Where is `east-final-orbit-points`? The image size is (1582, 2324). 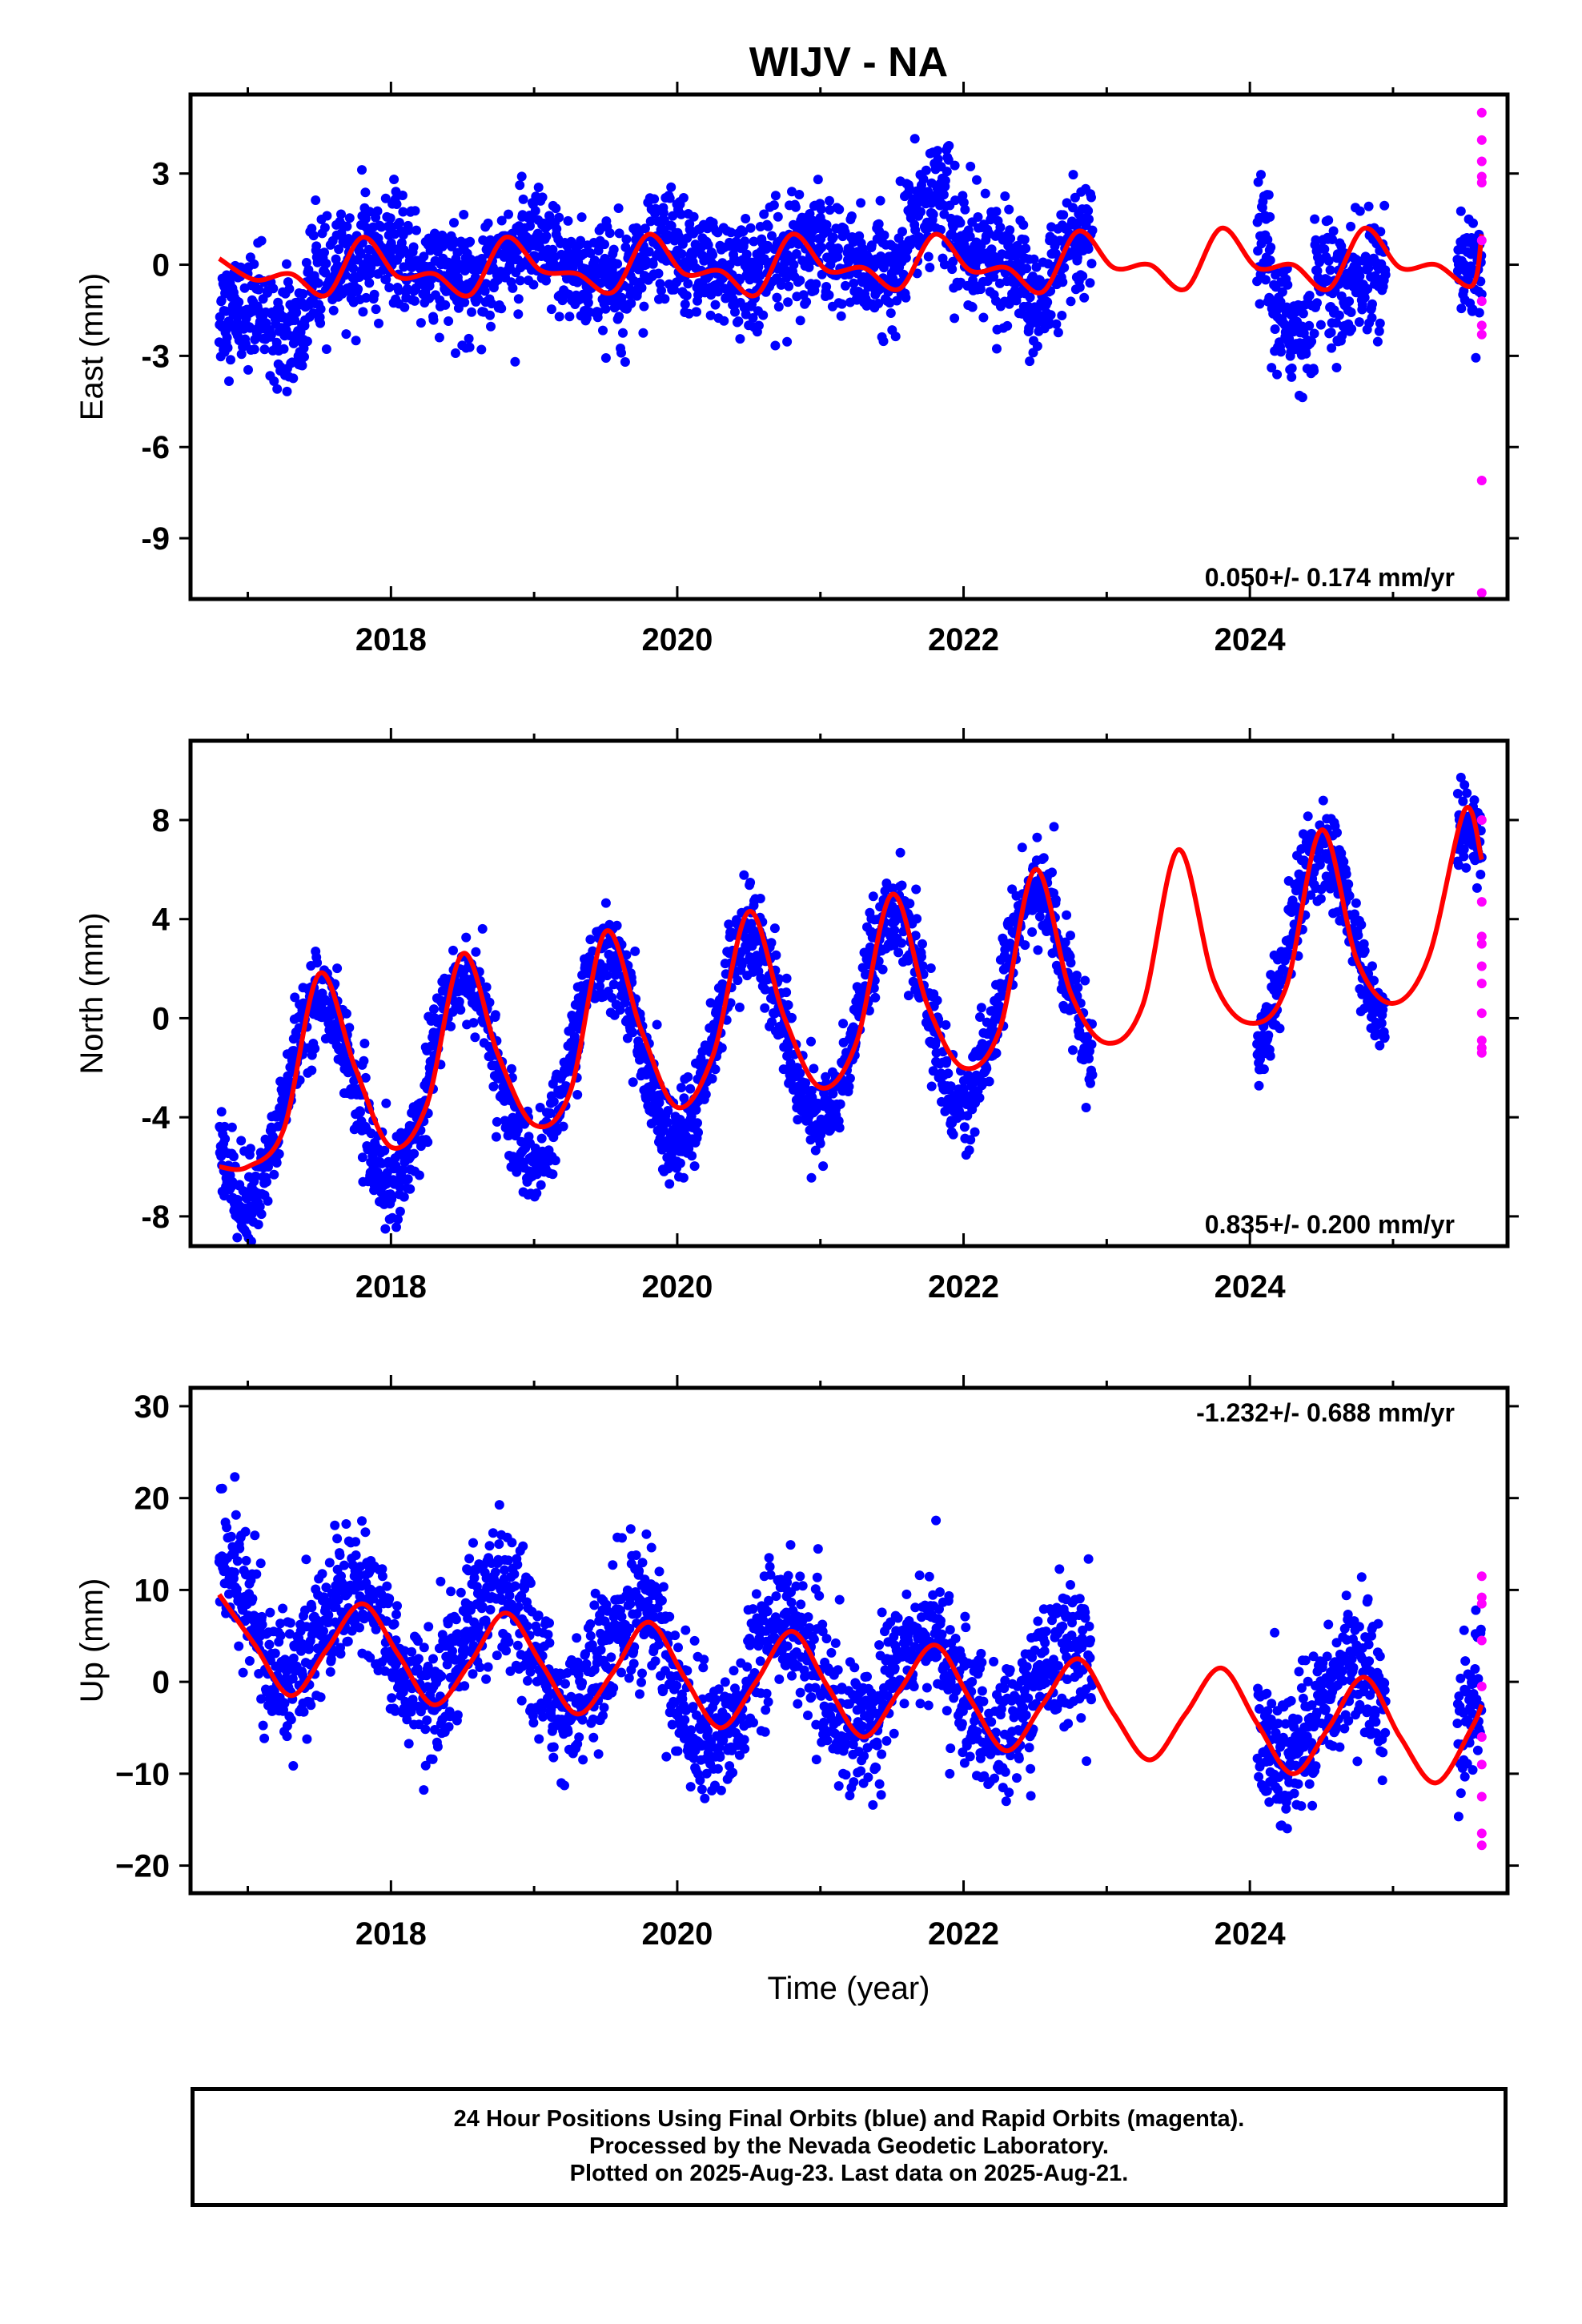
east-final-orbit-points is located at coordinates (850, 268).